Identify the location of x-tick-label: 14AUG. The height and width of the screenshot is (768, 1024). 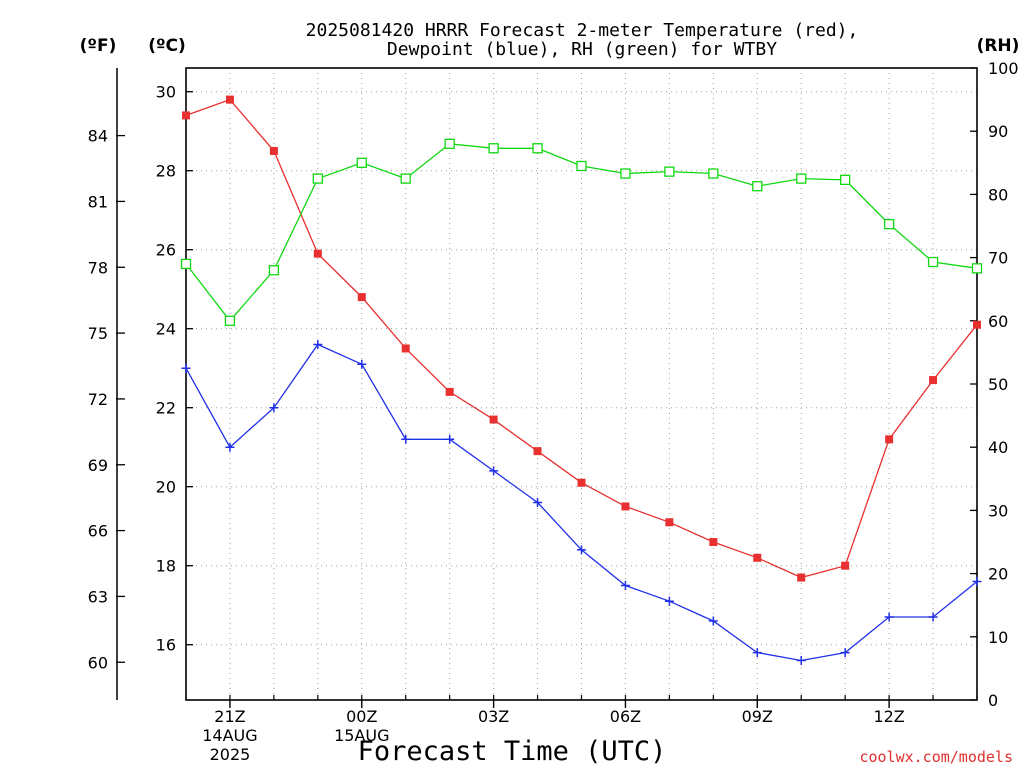
(229, 735).